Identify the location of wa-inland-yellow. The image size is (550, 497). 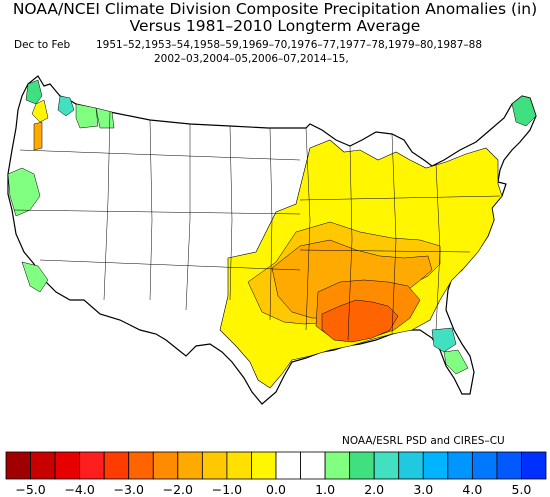
(40, 111).